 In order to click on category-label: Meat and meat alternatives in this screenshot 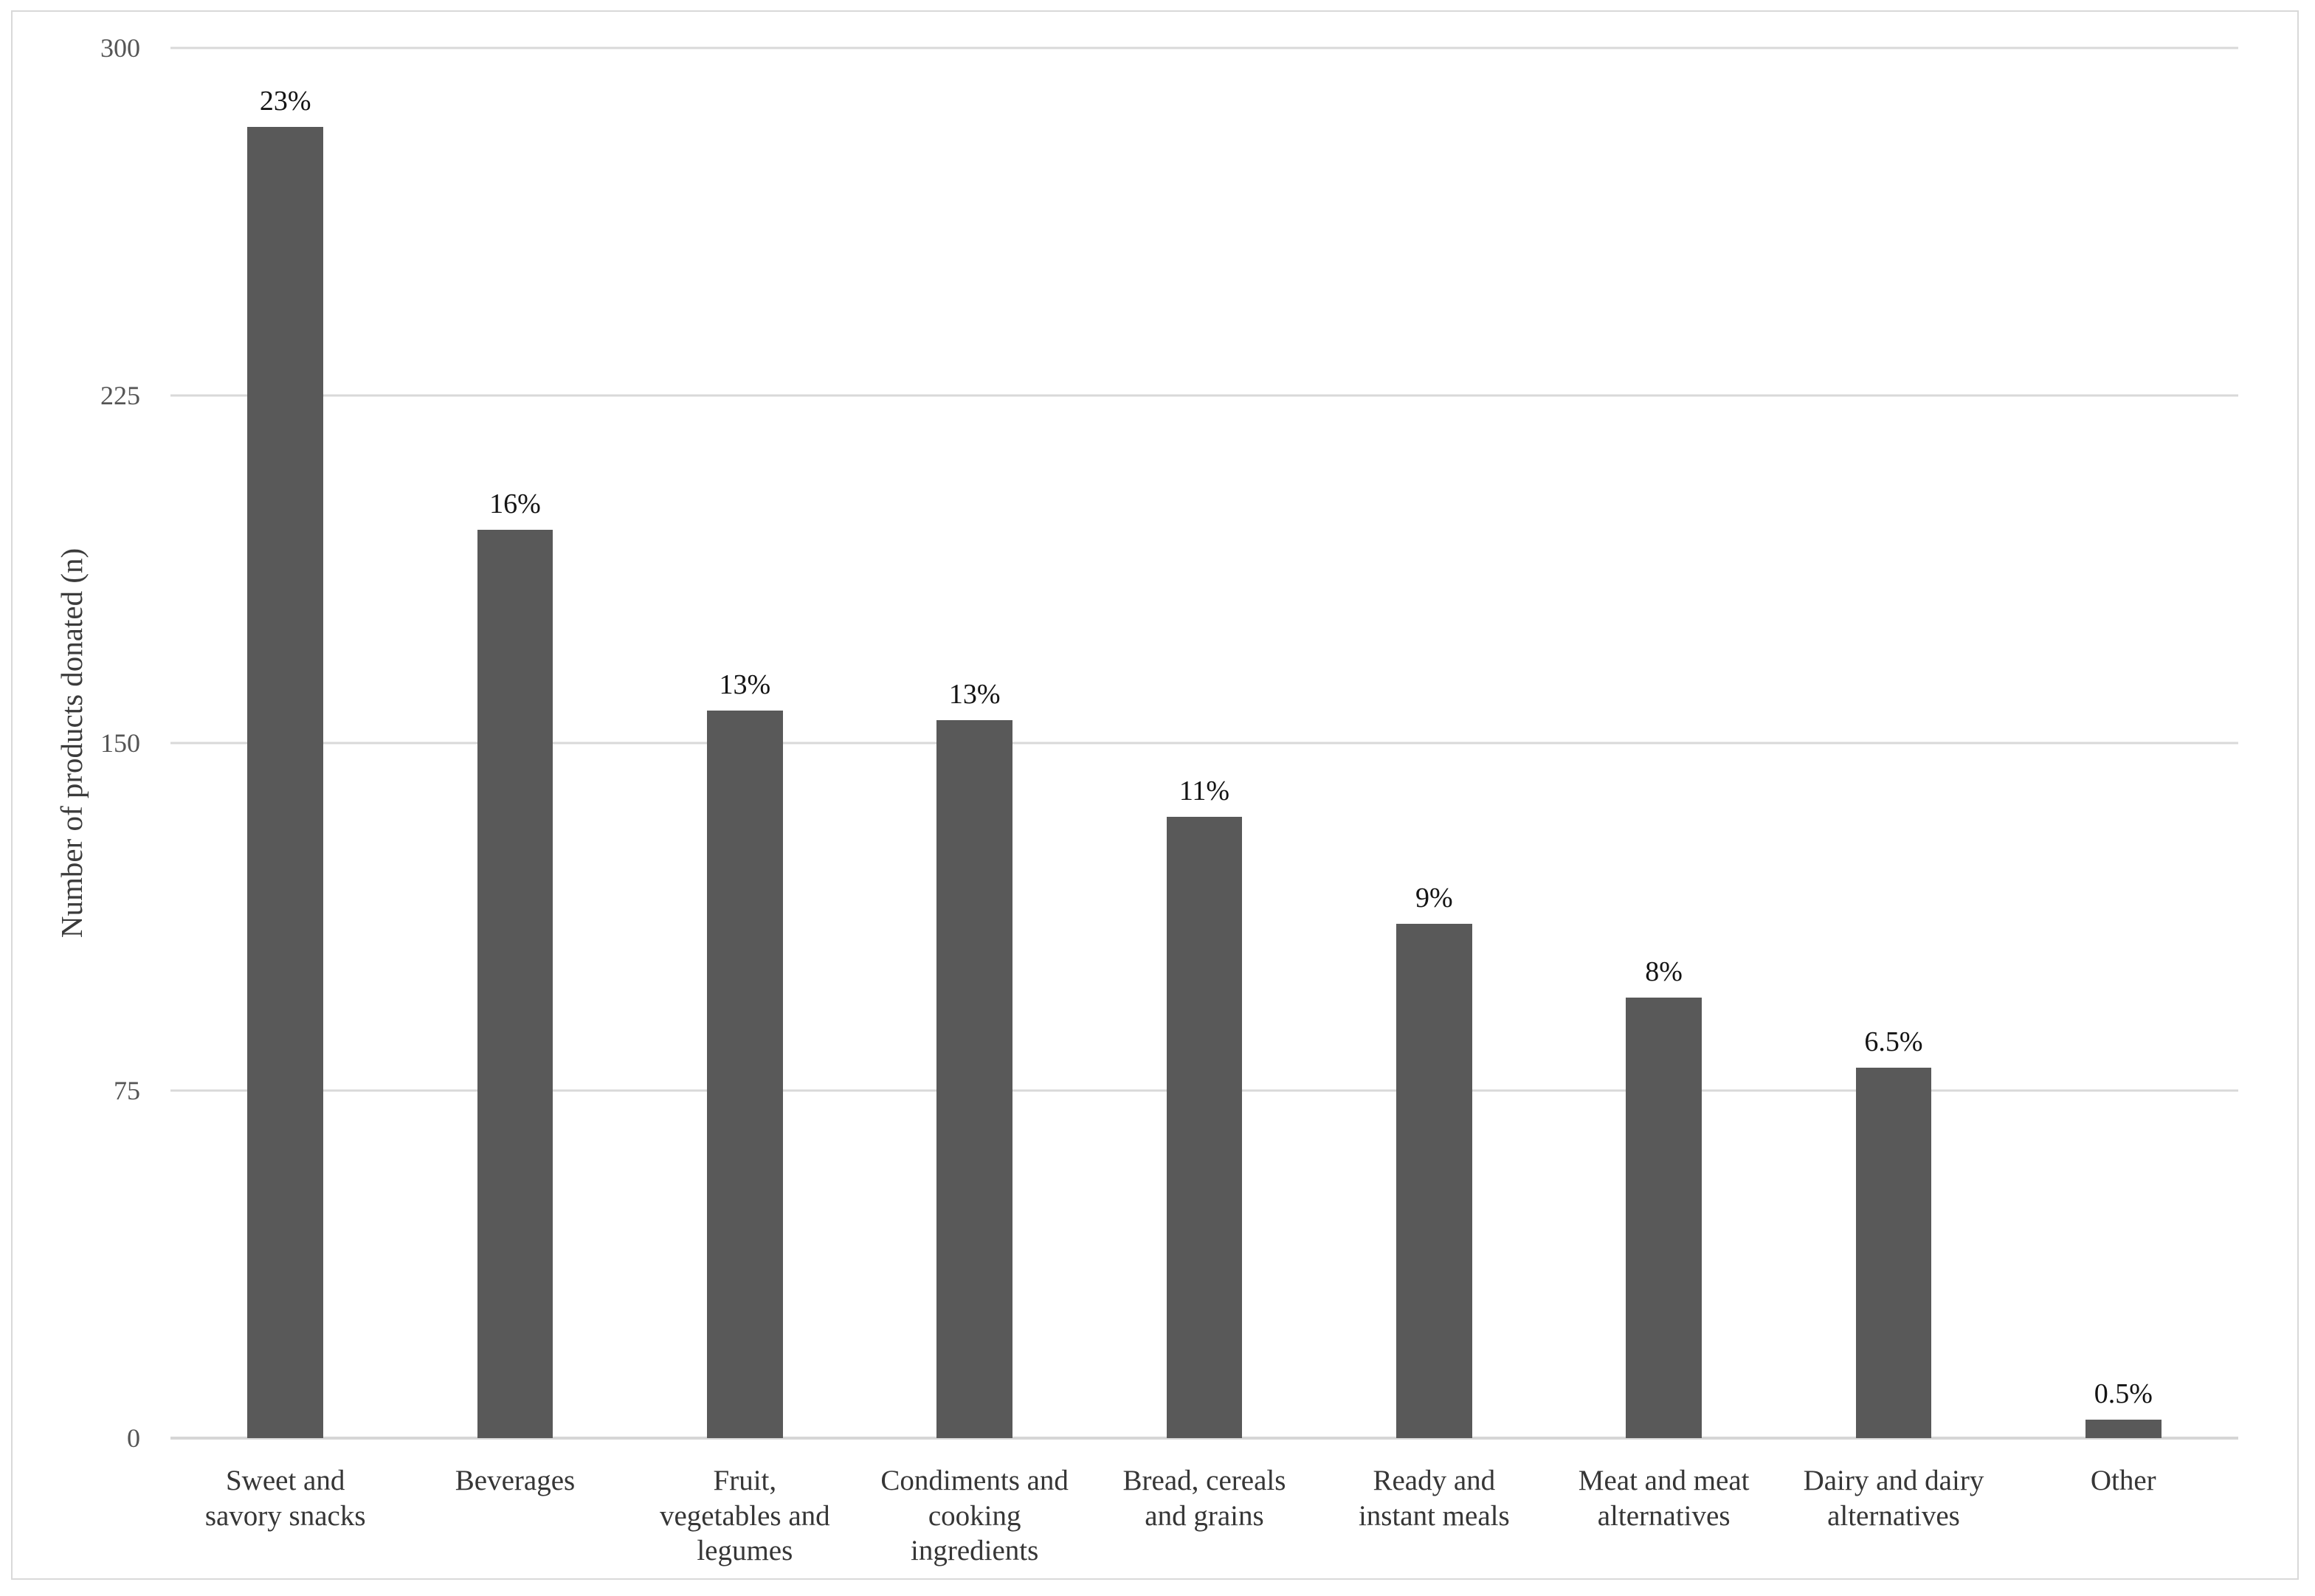, I will do `click(1664, 1499)`.